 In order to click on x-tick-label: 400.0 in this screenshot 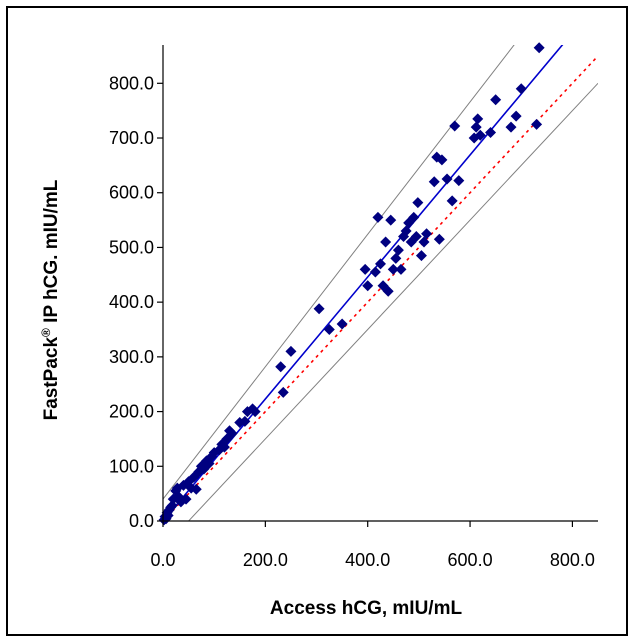, I will do `click(367, 560)`.